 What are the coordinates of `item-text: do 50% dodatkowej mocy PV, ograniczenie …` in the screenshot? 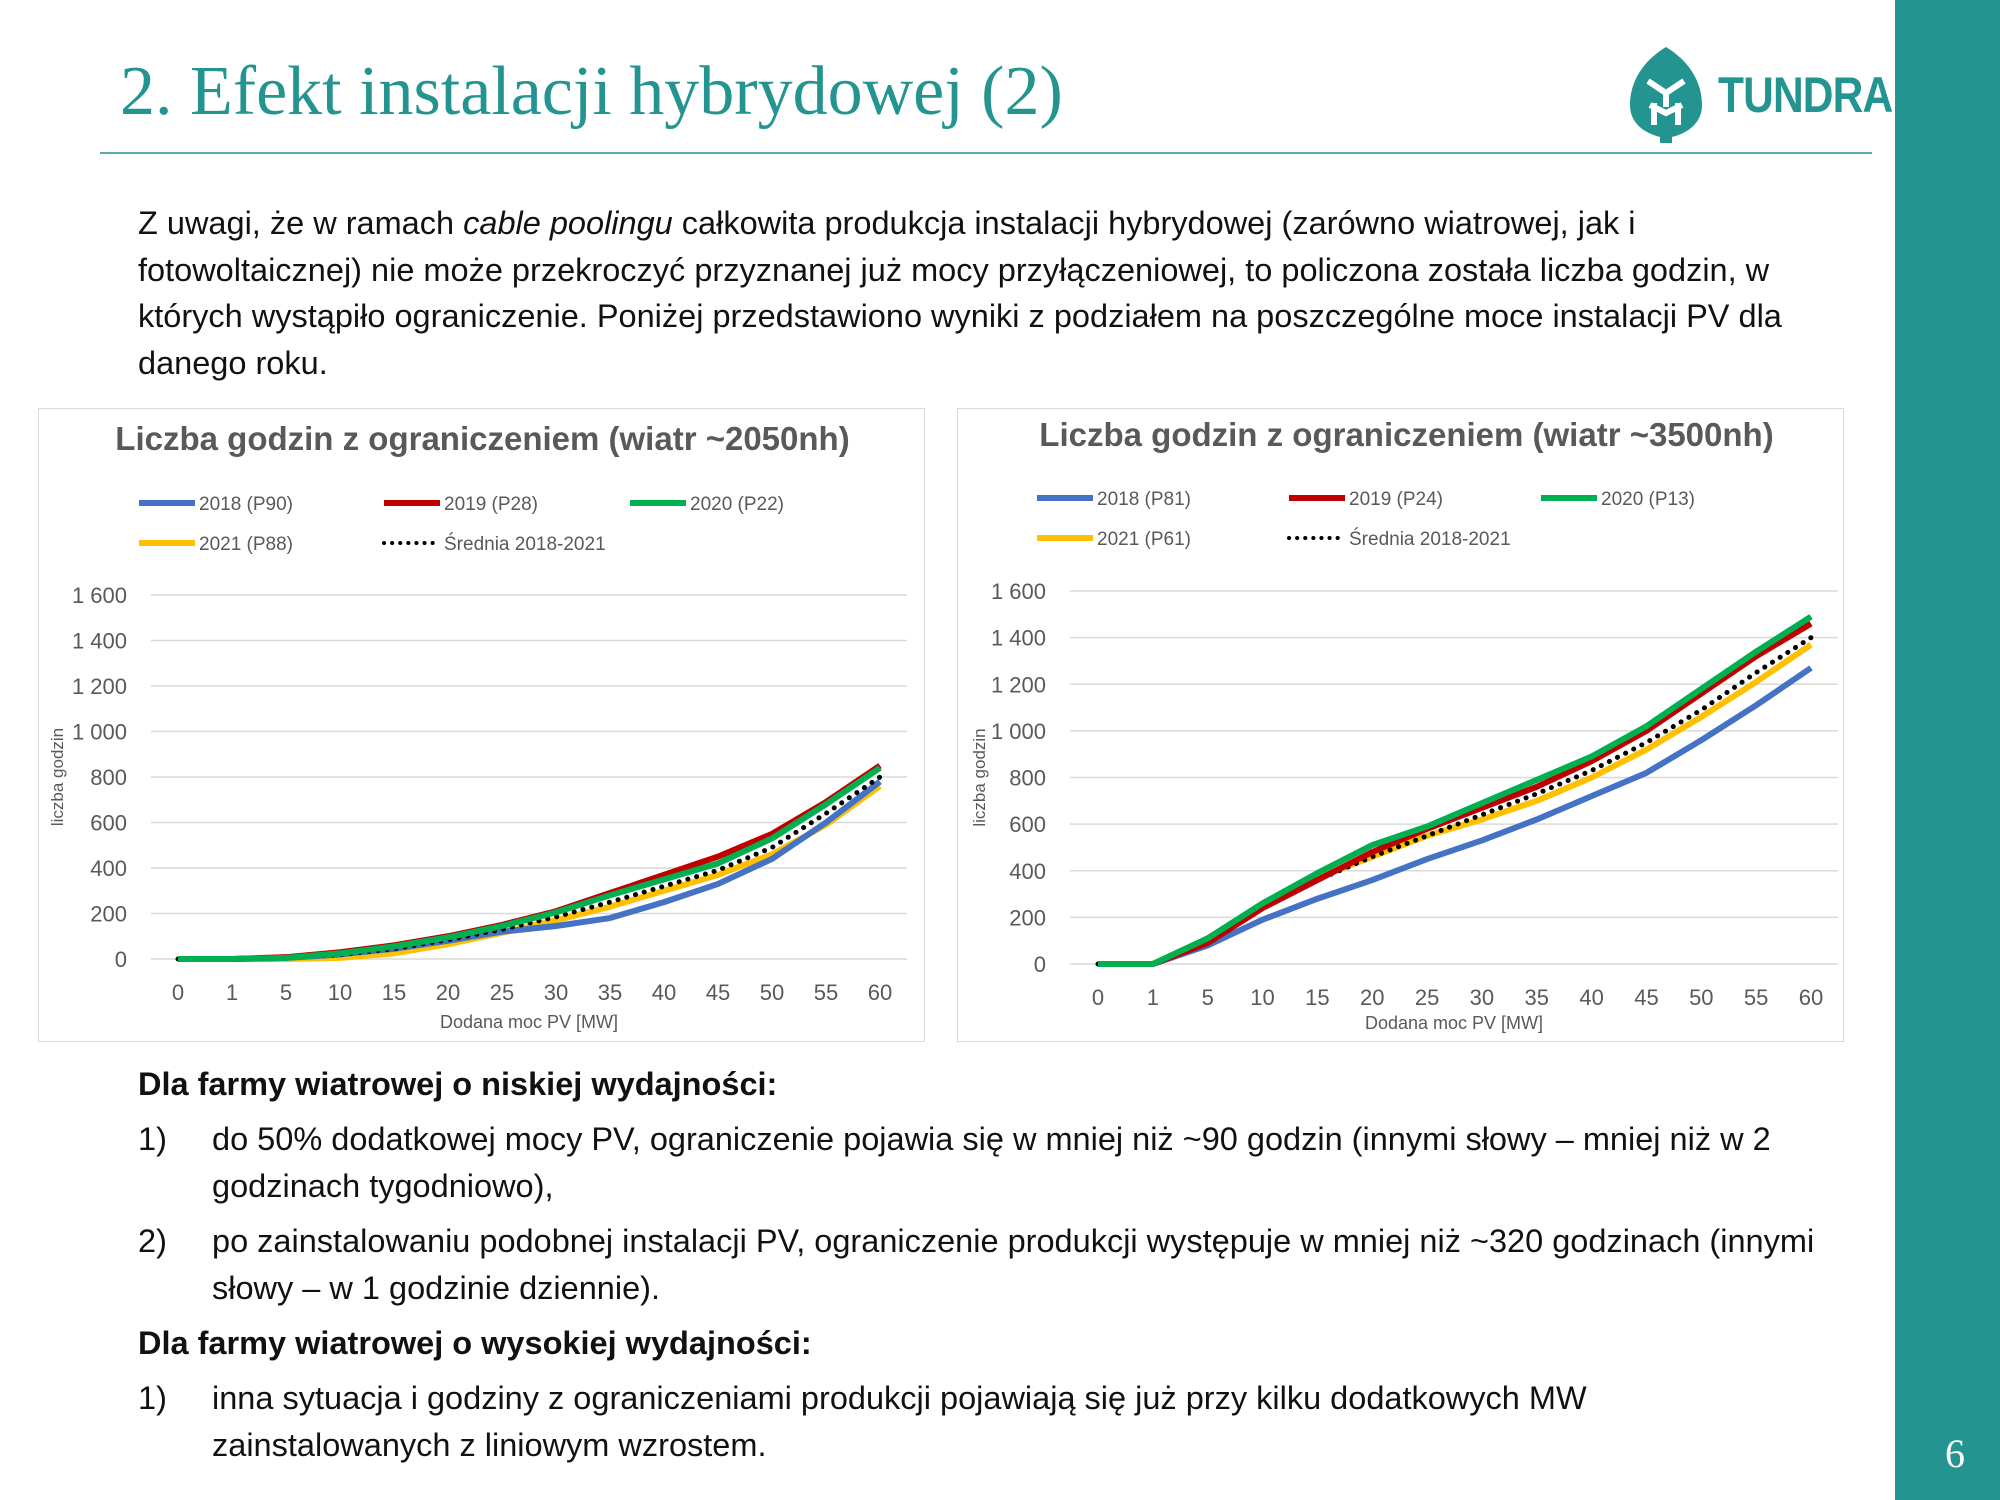 It's located at (991, 1162).